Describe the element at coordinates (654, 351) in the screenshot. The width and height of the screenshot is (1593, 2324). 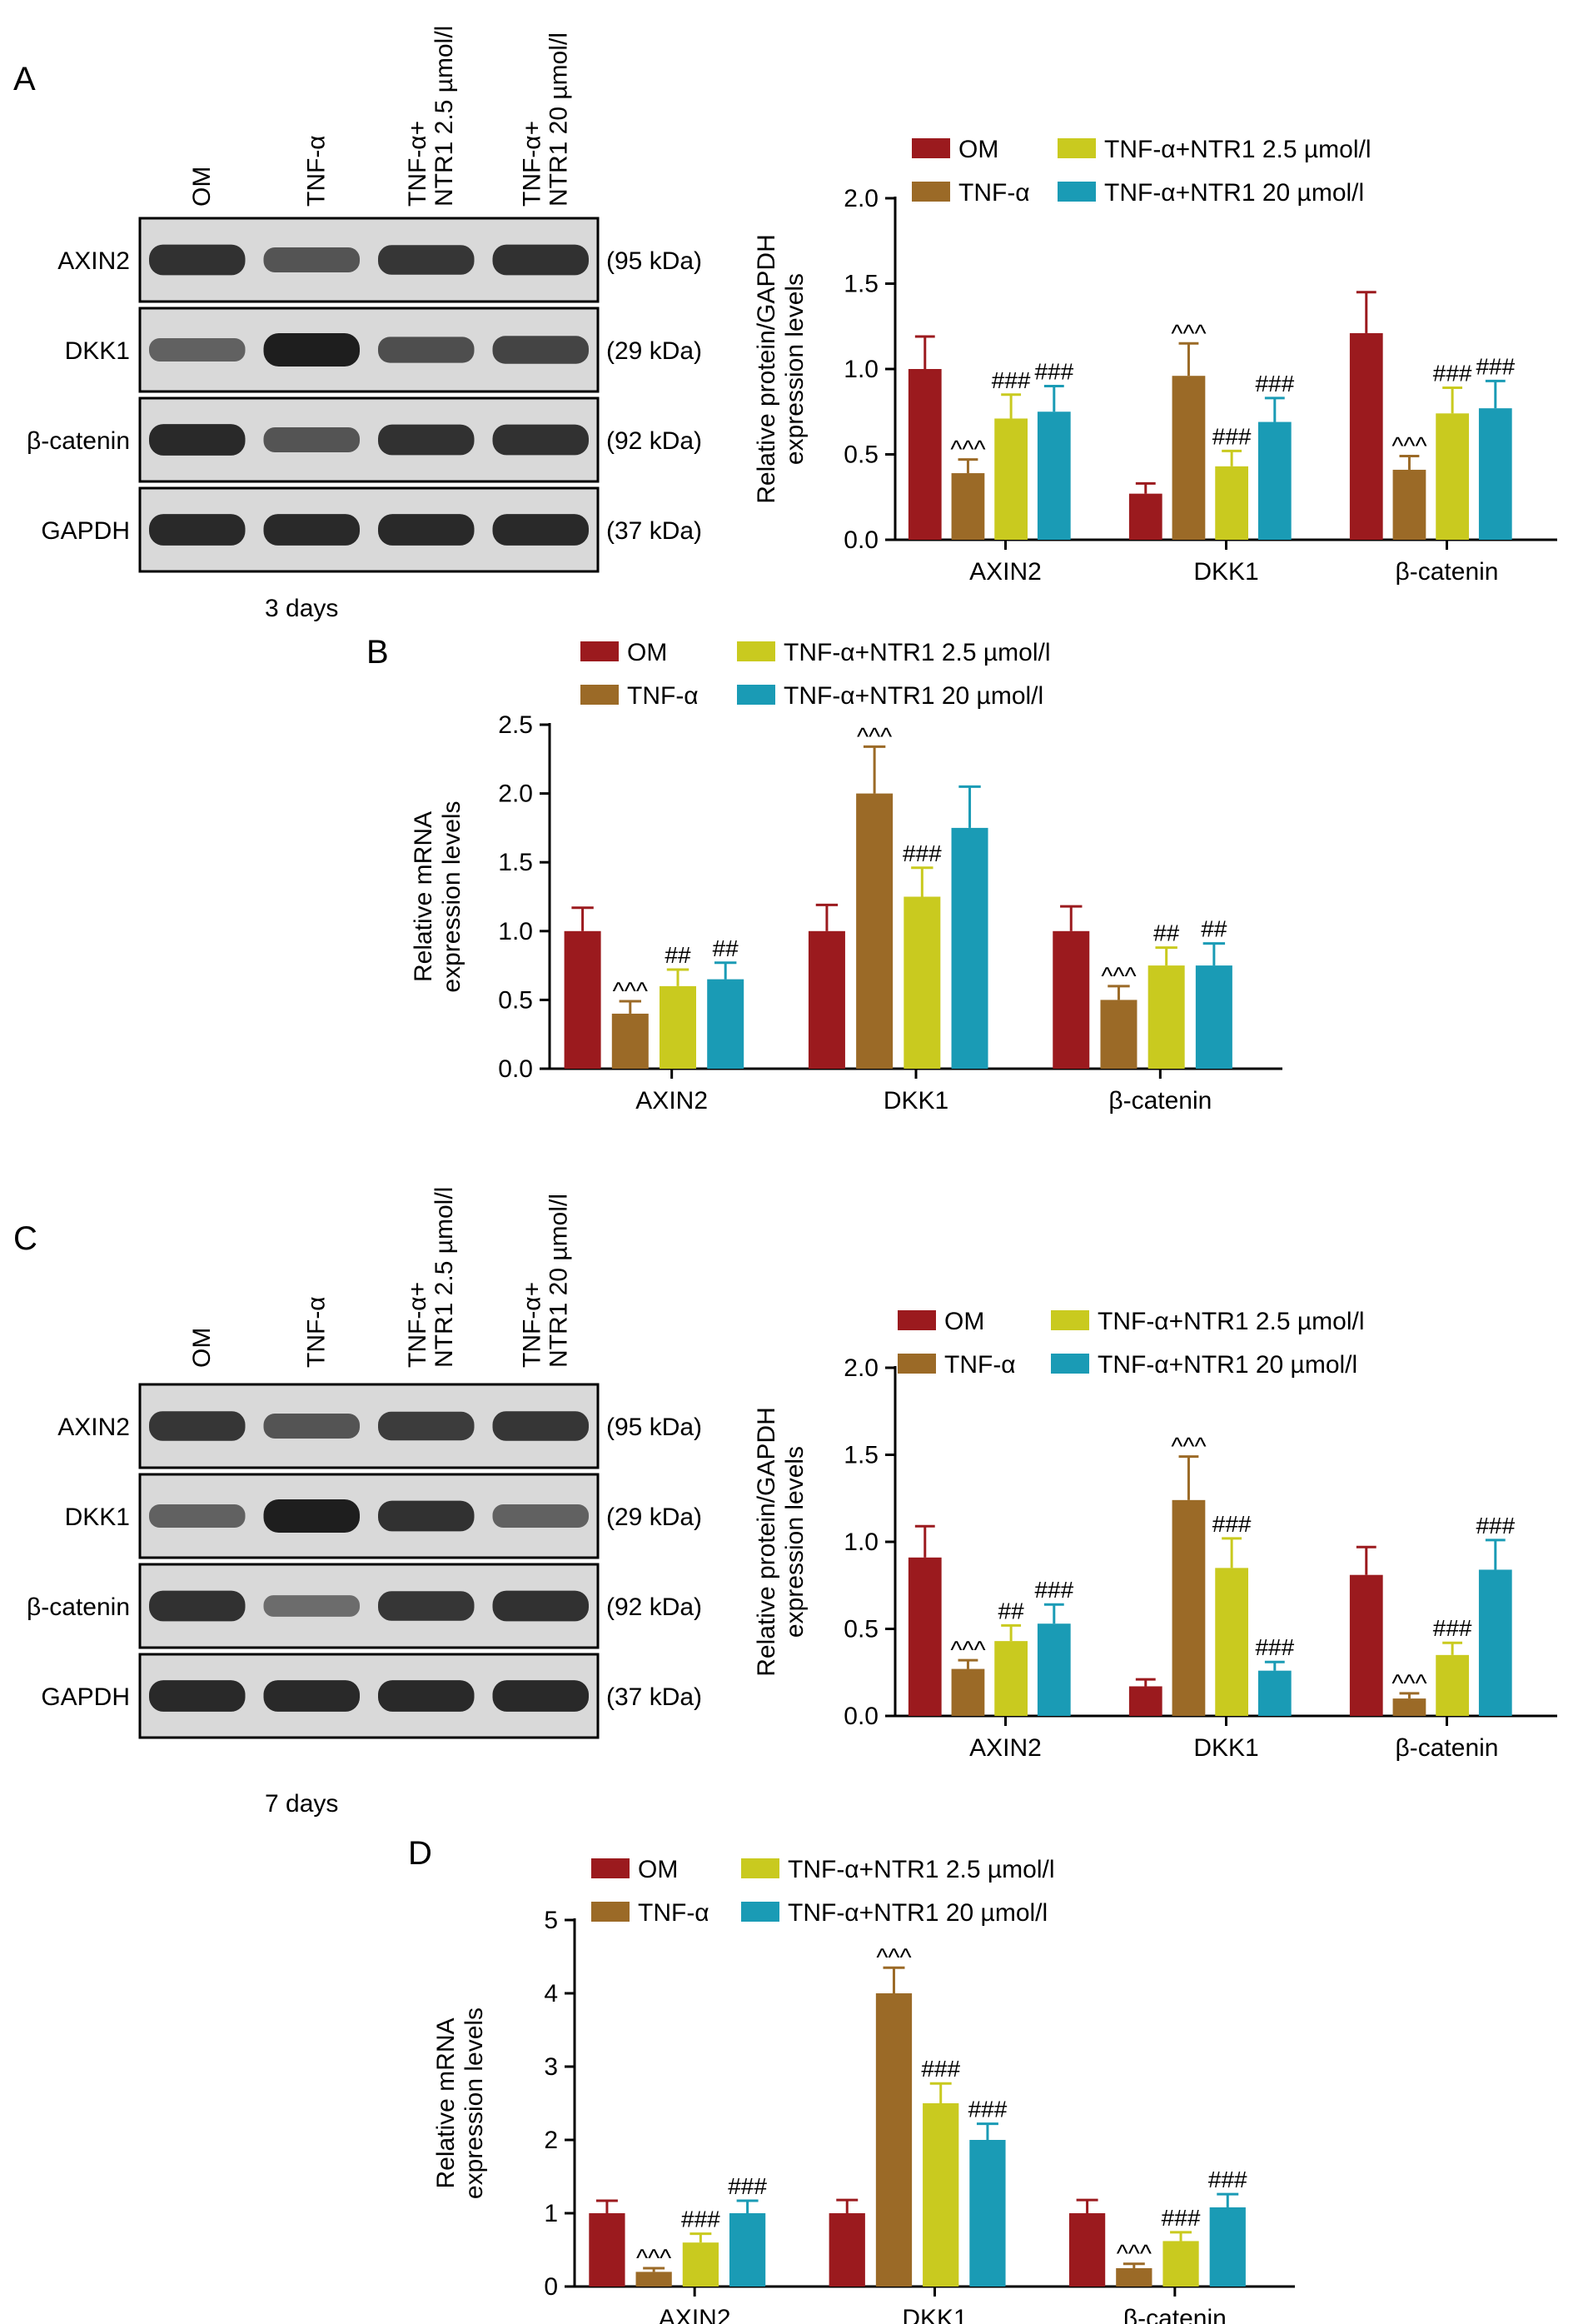
I see `blot-kda-label: (29 kDa)` at that location.